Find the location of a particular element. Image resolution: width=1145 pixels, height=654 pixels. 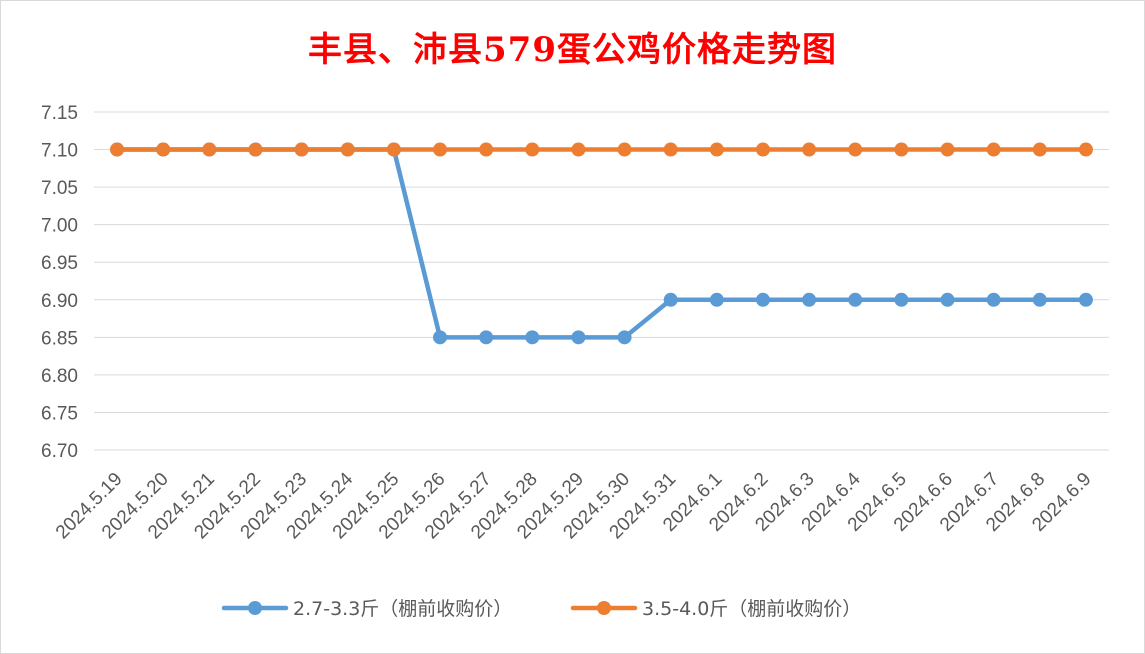

y-tick-label: 6.75 is located at coordinates (59, 413).